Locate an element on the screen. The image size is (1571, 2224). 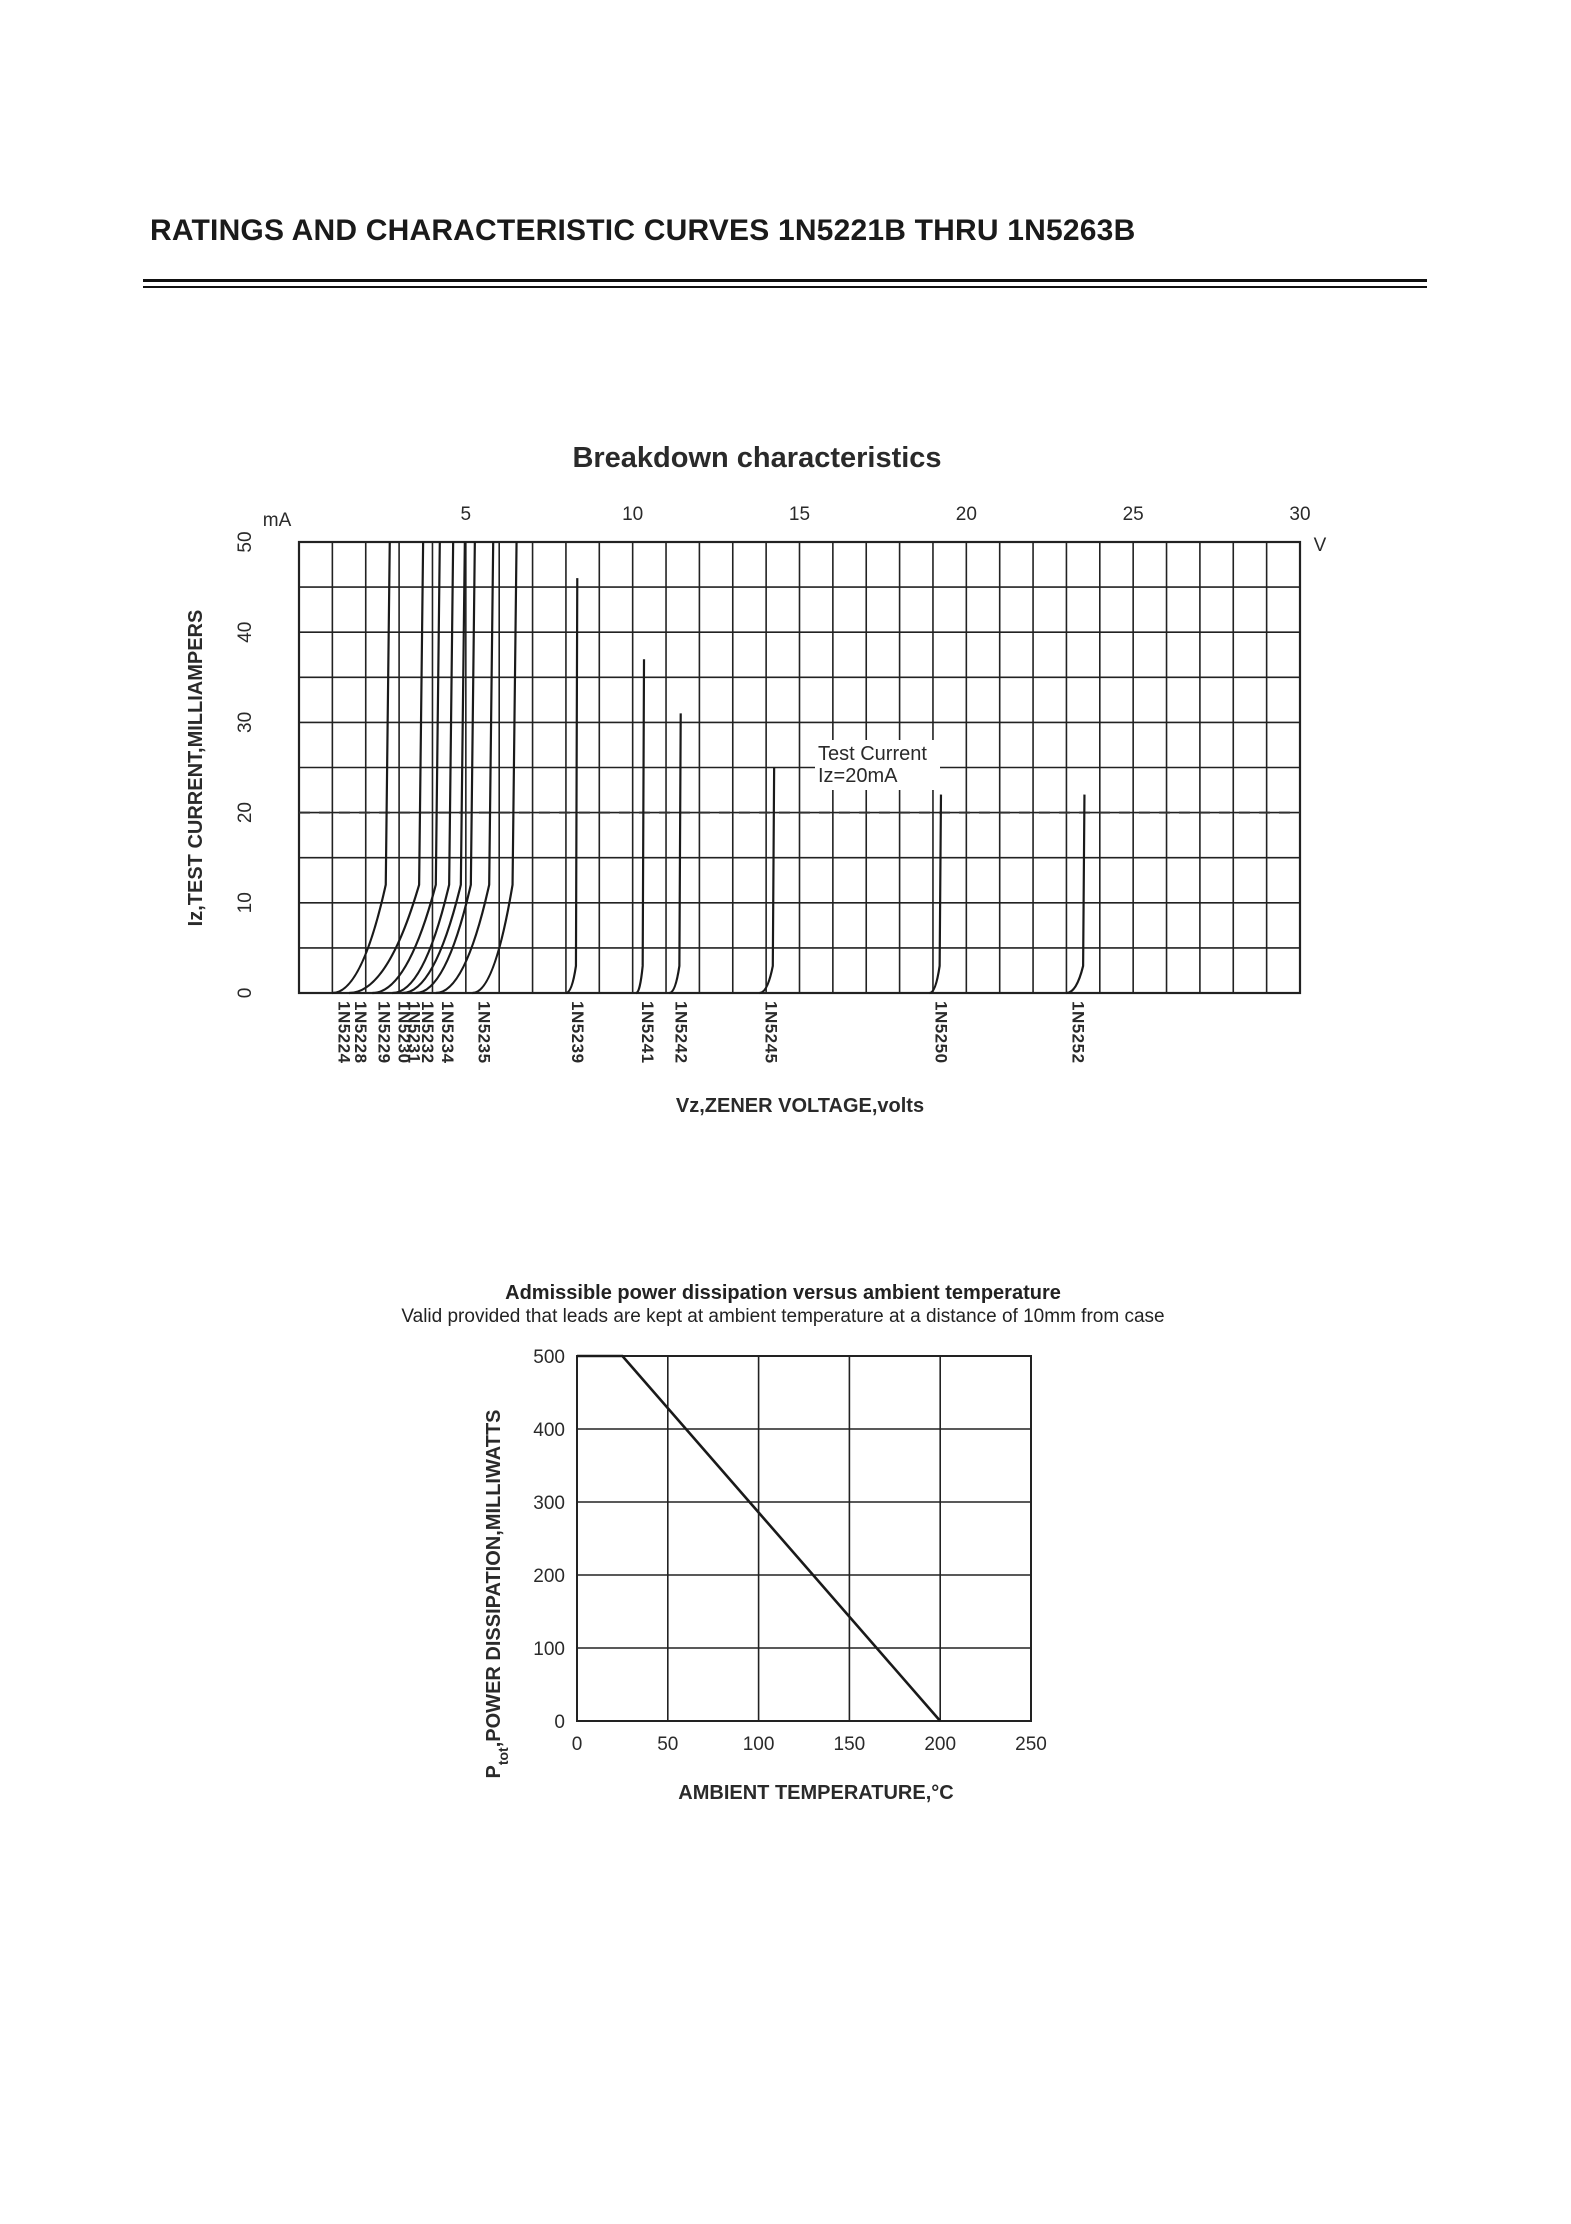
chart2-x-tick-label: 100 is located at coordinates (759, 1744).